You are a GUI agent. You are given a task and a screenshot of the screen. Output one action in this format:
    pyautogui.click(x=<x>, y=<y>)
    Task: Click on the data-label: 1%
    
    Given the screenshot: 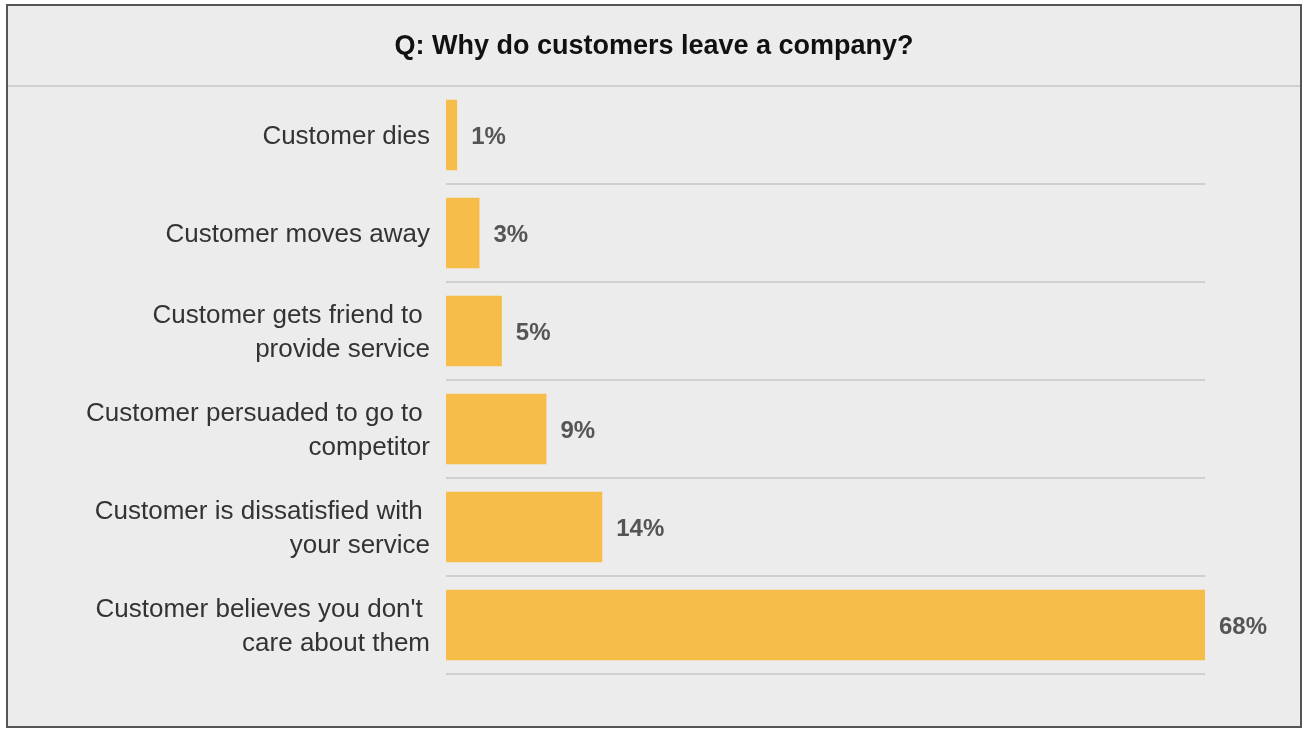 What is the action you would take?
    pyautogui.click(x=488, y=135)
    